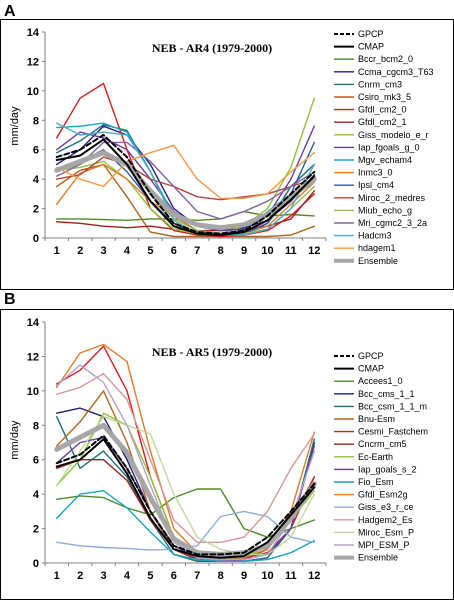  I want to click on panel-a-y-tick-label: 0, so click(36, 239).